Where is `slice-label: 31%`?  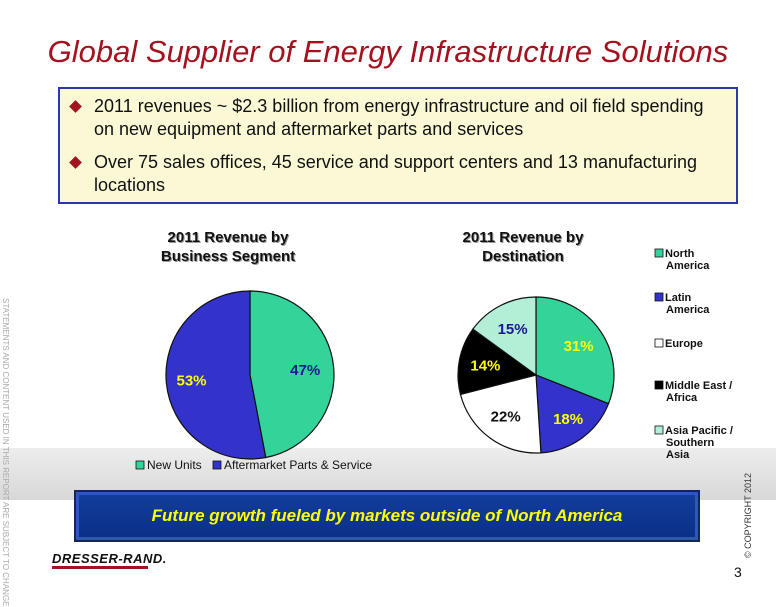 slice-label: 31% is located at coordinates (579, 346).